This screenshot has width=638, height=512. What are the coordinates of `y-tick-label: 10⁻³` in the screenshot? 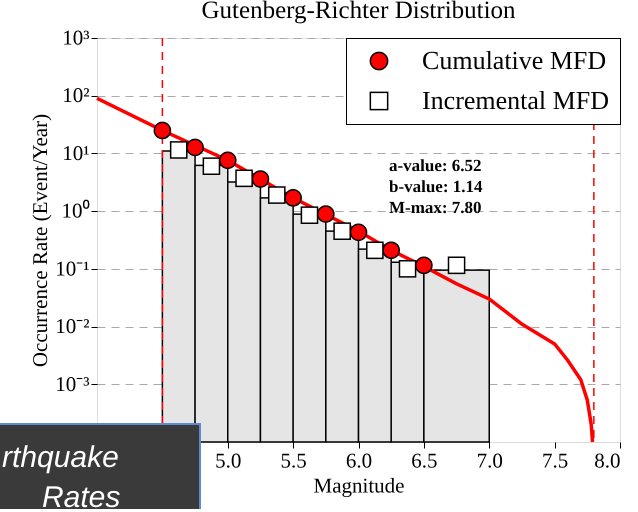 It's located at (72, 384).